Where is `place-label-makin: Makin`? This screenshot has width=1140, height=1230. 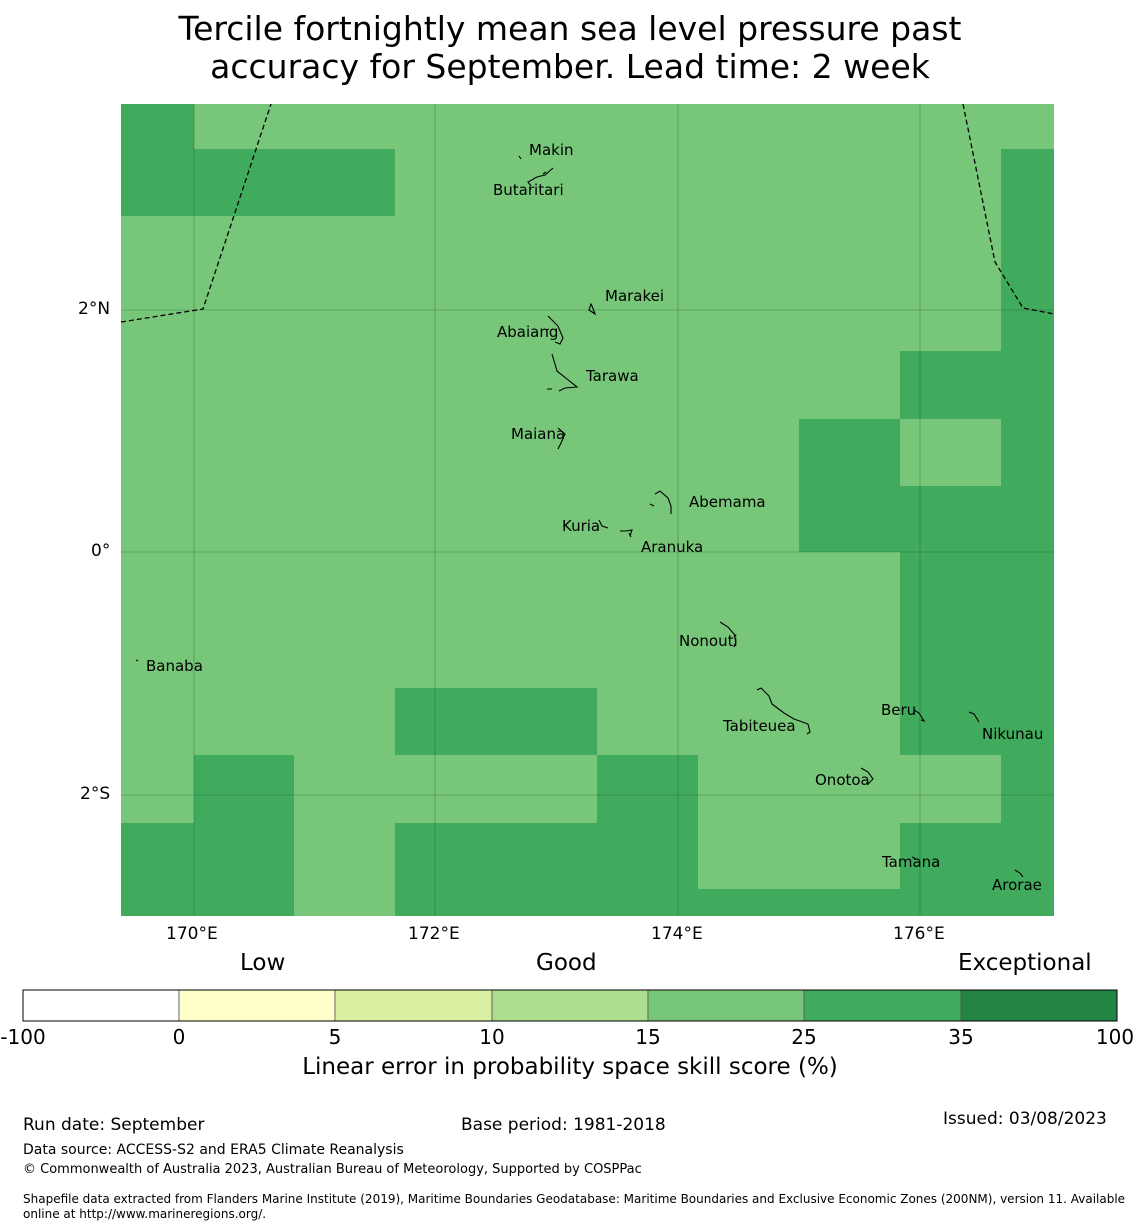
place-label-makin: Makin is located at coordinates (551, 150).